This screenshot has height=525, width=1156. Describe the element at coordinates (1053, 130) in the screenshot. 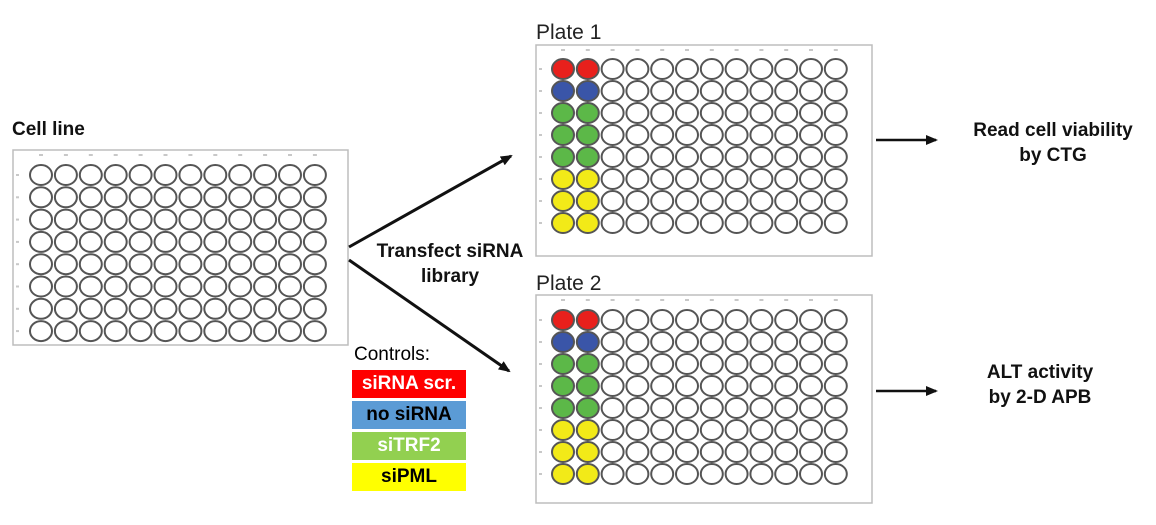

I see `readout-1-line-1: Read cell viability` at that location.